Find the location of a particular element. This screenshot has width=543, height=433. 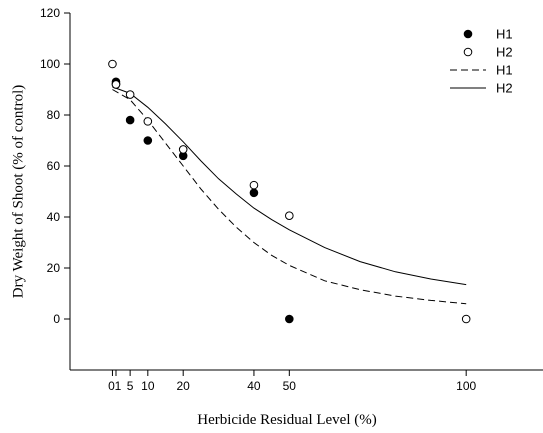

x-tick-label-5: 5 is located at coordinates (130, 386).